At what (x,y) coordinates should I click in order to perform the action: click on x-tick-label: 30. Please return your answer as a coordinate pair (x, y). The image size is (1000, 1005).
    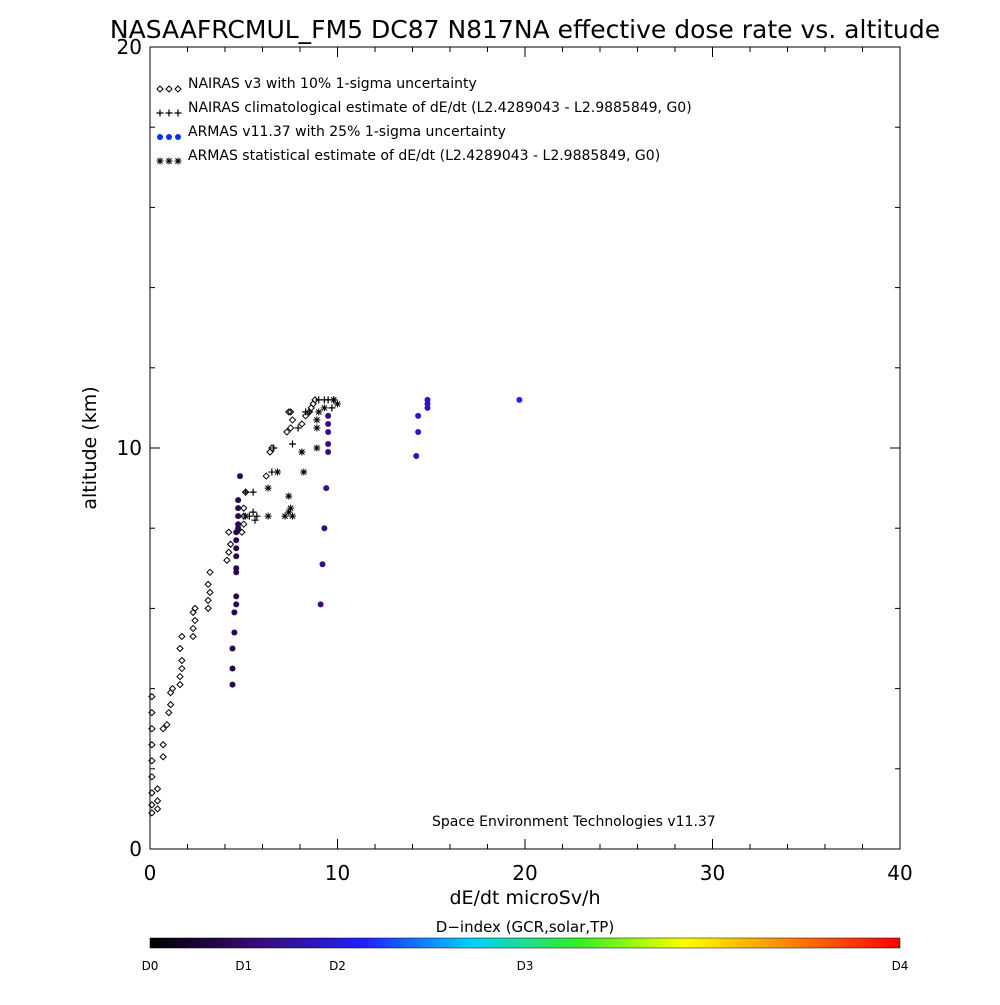
    Looking at the image, I should click on (712, 873).